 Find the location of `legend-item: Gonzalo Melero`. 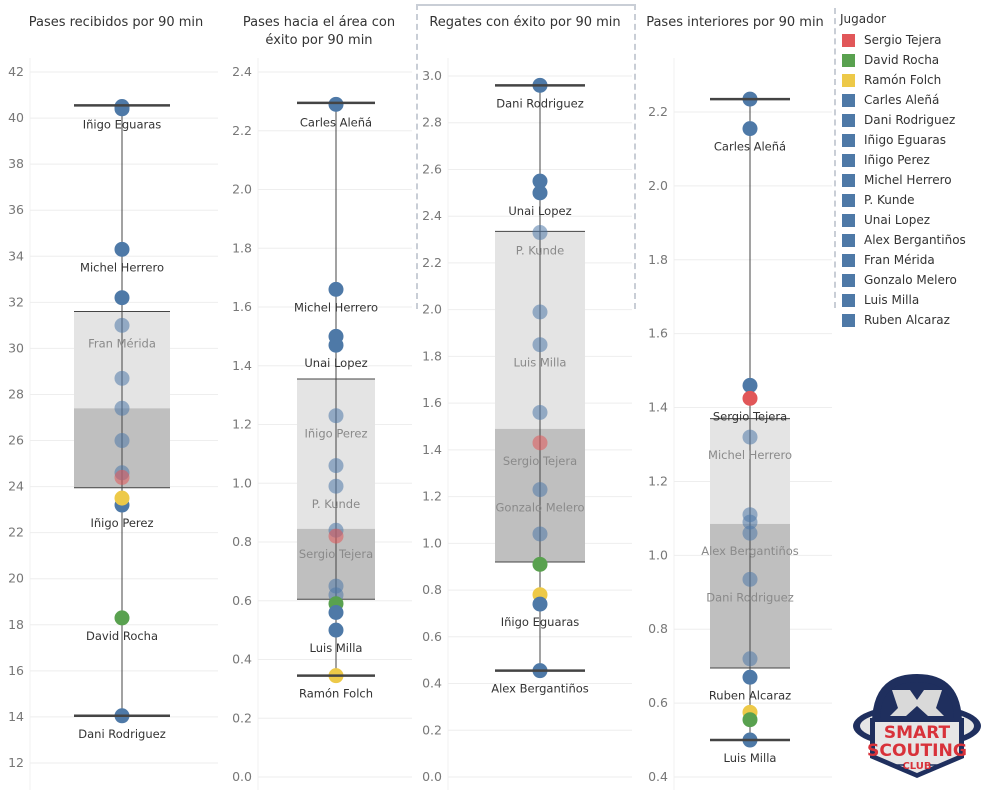

legend-item: Gonzalo Melero is located at coordinates (910, 280).